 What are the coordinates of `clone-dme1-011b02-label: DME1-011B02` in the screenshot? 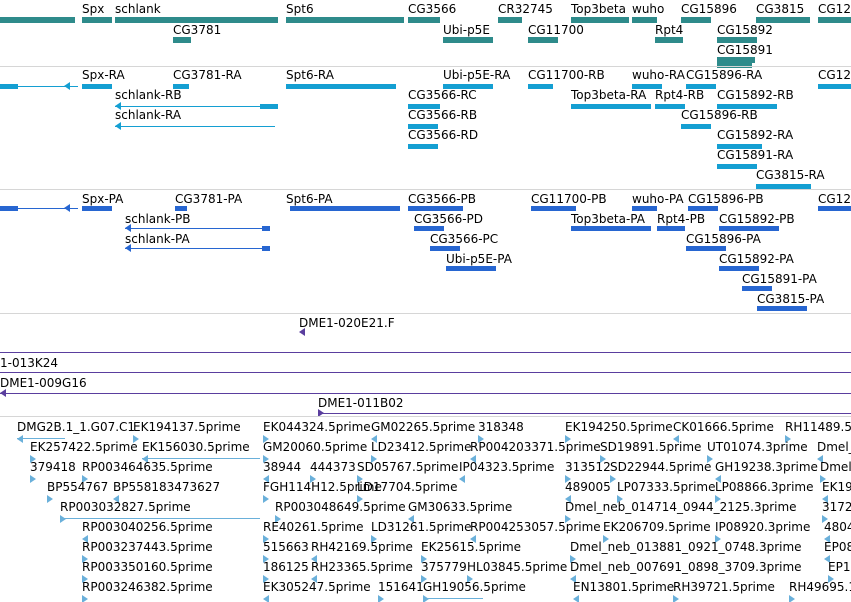 It's located at (361, 403).